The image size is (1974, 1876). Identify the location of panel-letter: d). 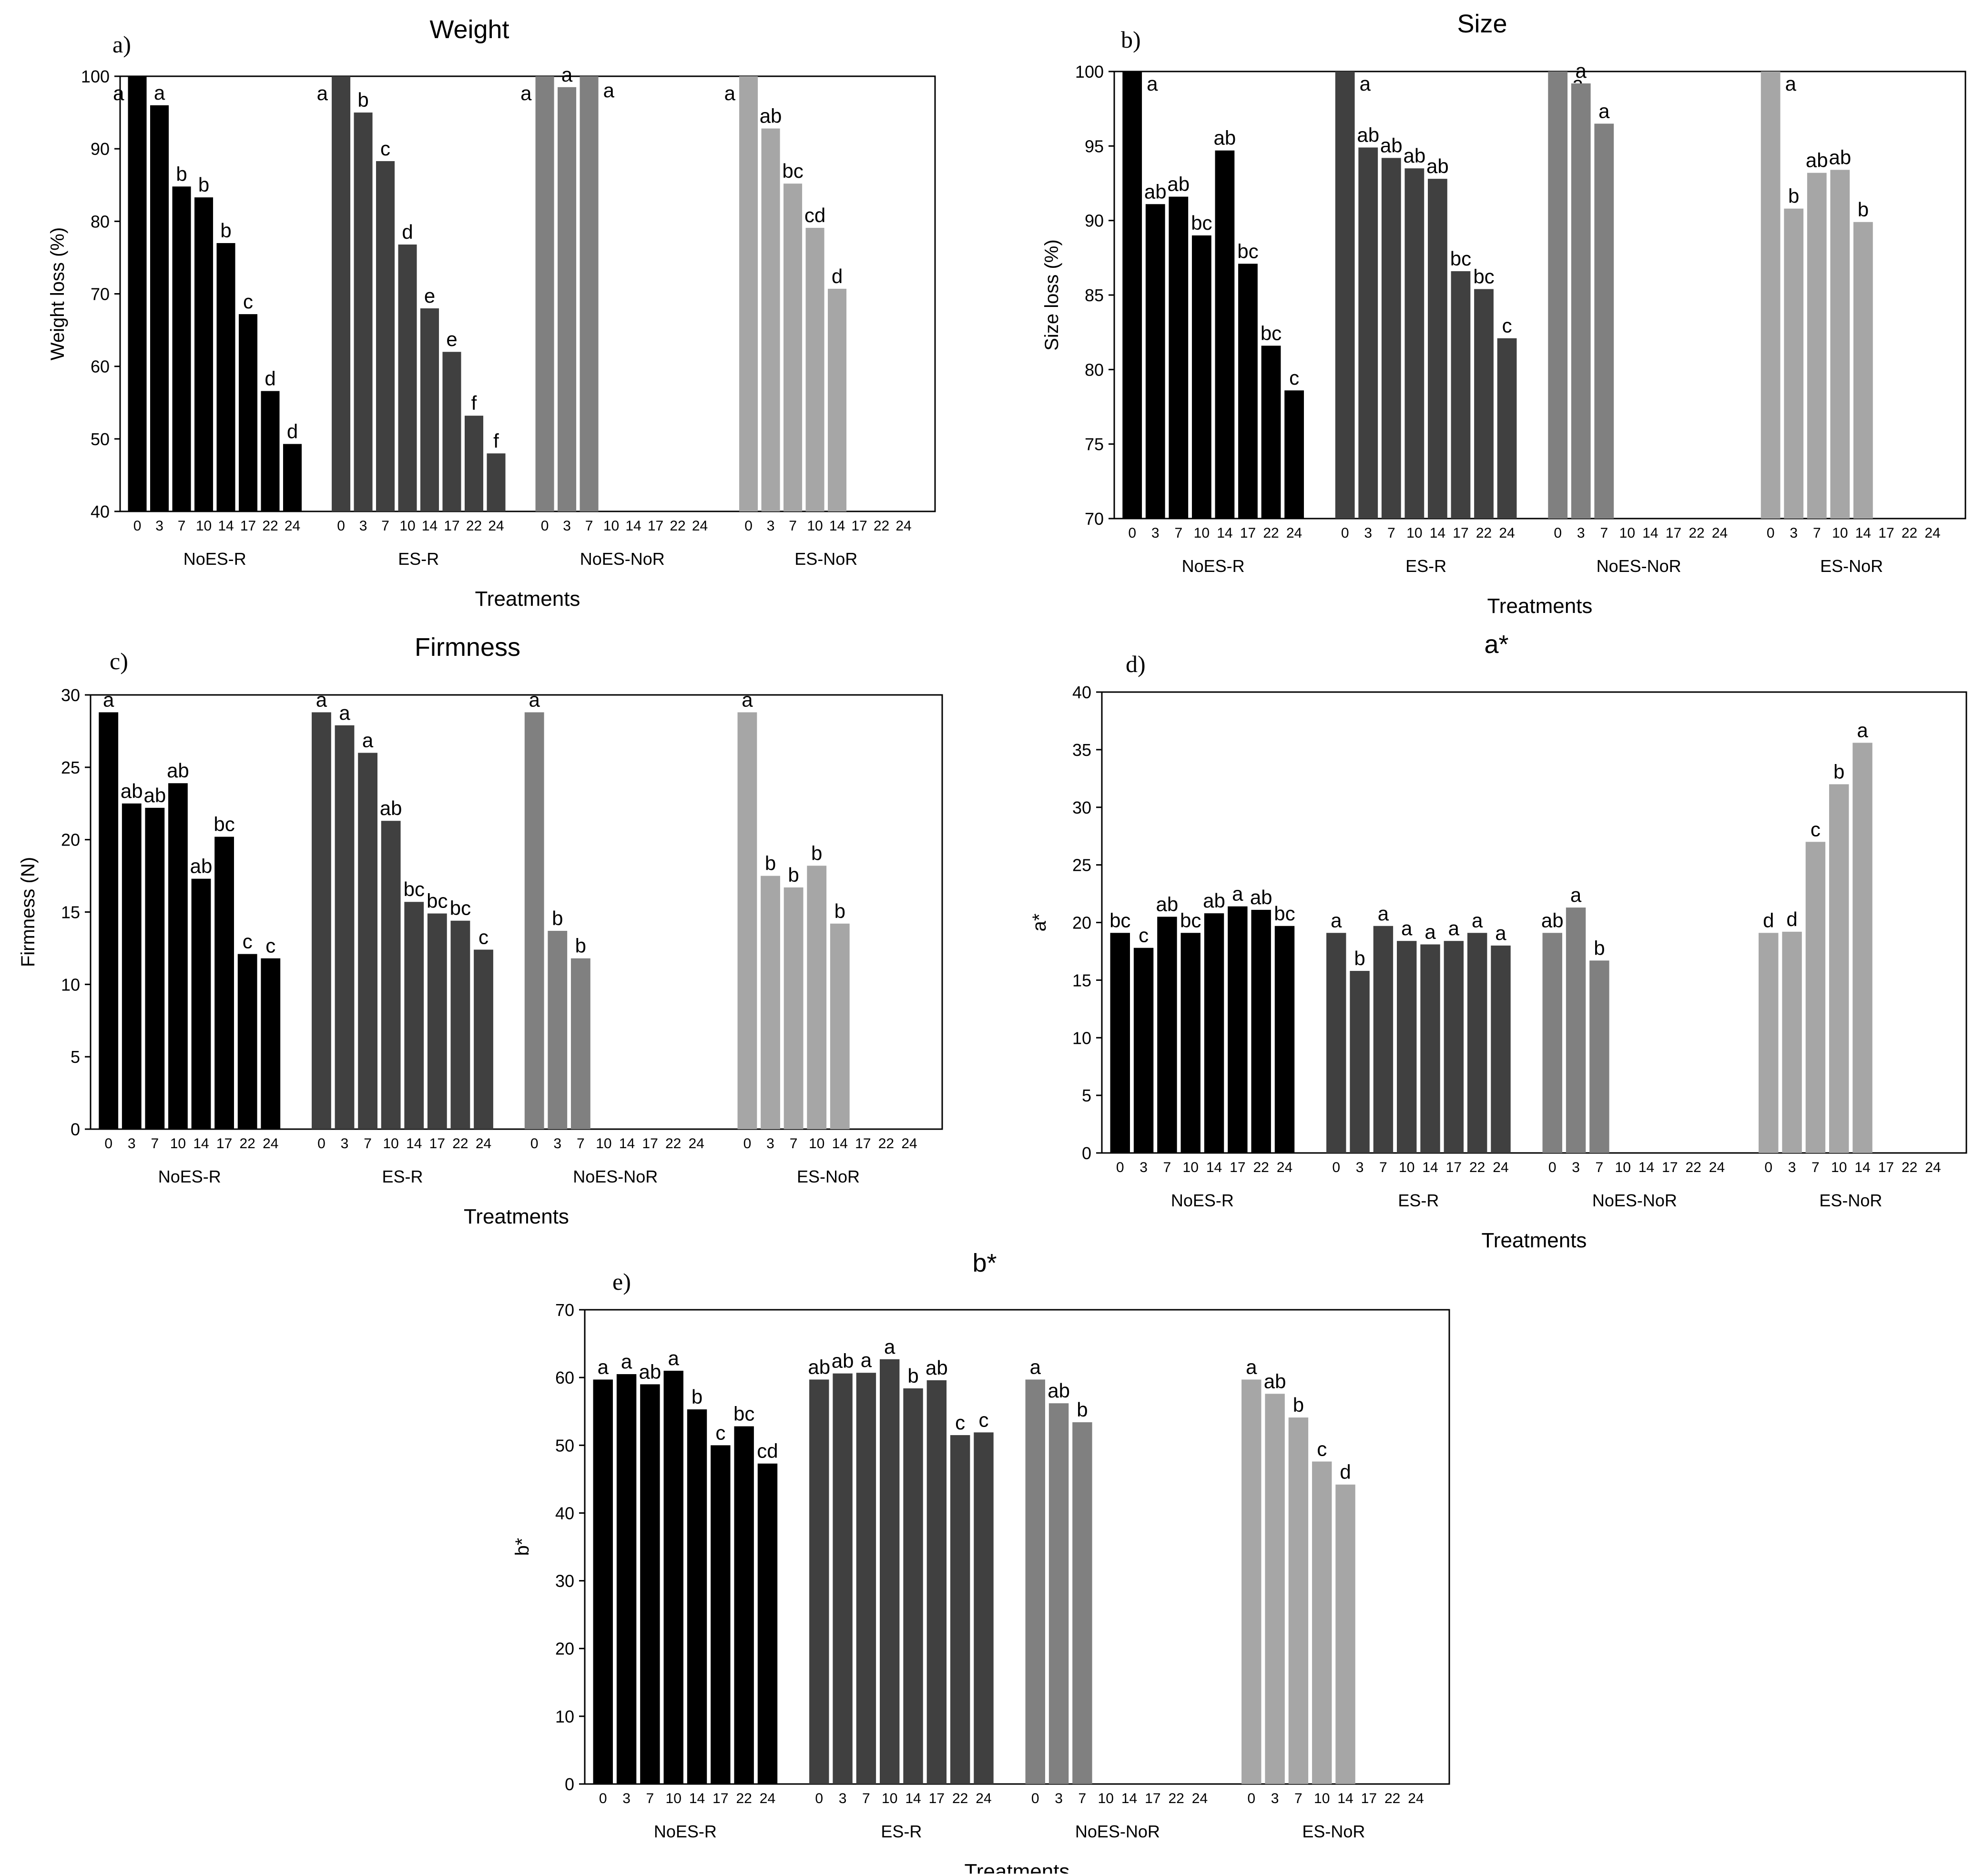
(1136, 664).